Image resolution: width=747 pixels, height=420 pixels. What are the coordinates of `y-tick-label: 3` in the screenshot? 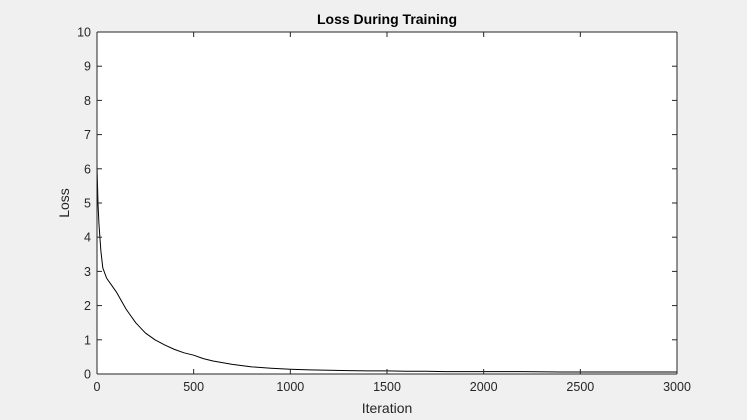 It's located at (87, 272).